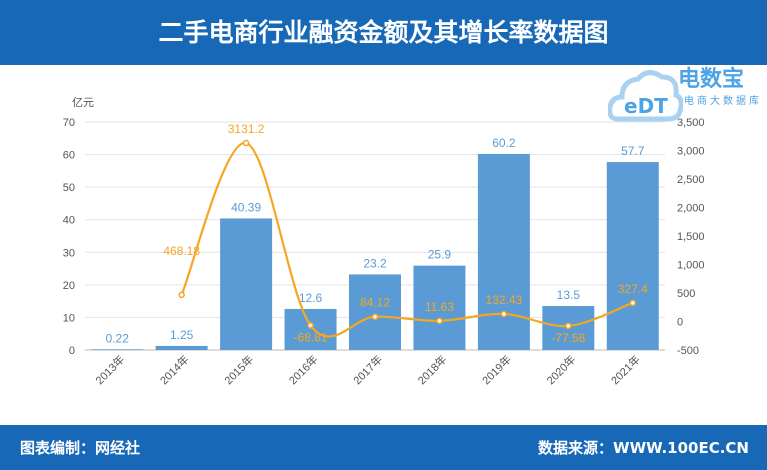  I want to click on y2-tick-label: 1,000, so click(691, 266).